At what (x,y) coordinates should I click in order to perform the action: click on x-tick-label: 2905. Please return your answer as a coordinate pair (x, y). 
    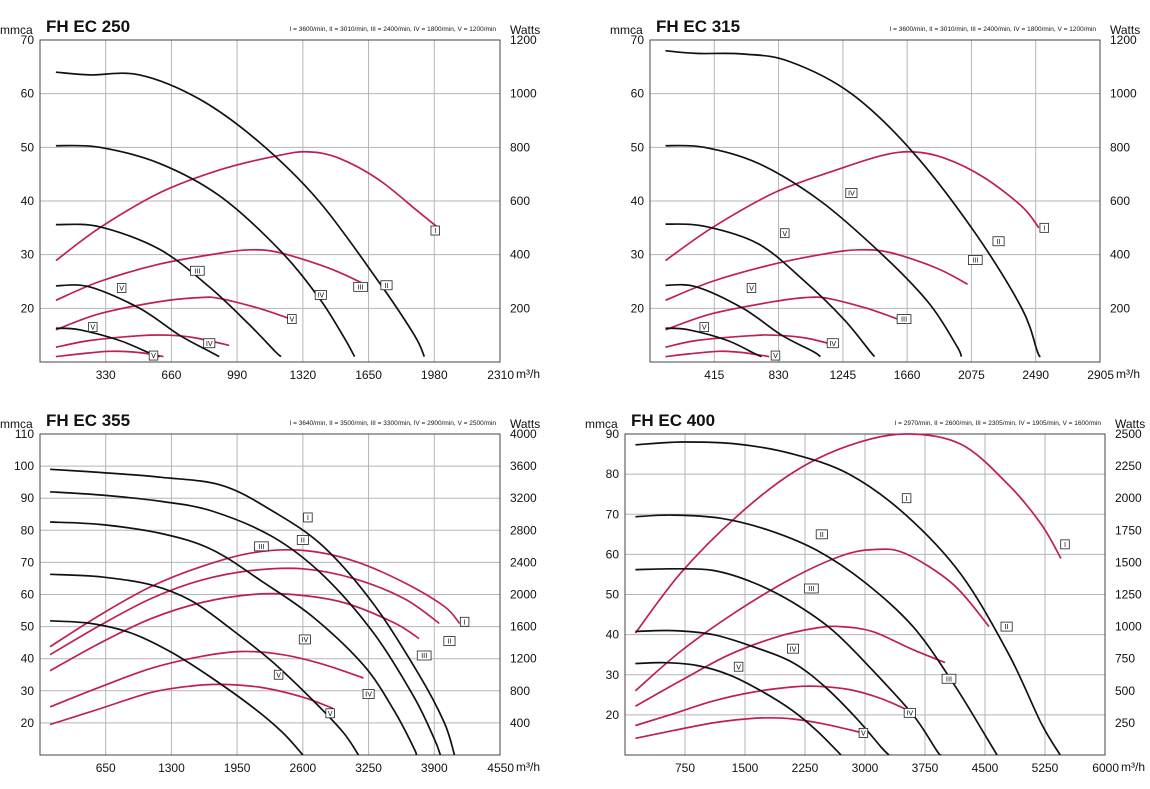
    Looking at the image, I should click on (1100, 375).